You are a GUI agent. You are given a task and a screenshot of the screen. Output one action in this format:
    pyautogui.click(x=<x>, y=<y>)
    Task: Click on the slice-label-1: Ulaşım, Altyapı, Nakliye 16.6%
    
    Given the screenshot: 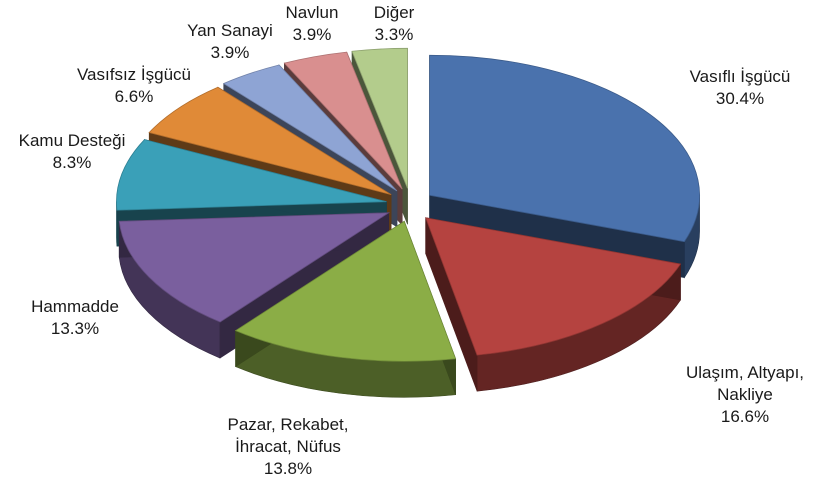 What is the action you would take?
    pyautogui.click(x=745, y=394)
    